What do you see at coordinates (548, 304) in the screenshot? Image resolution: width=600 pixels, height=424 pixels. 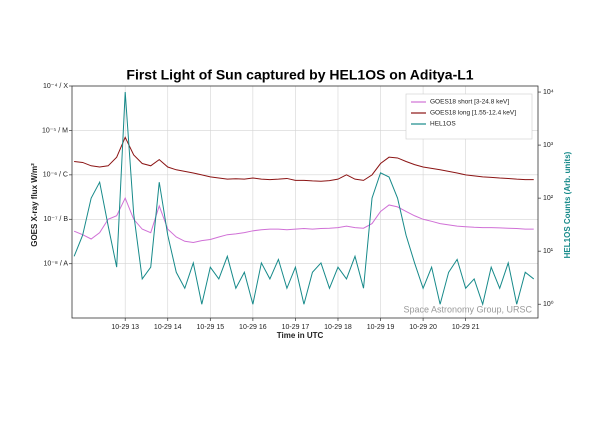 I see `y2-tick-label: 10⁰` at bounding box center [548, 304].